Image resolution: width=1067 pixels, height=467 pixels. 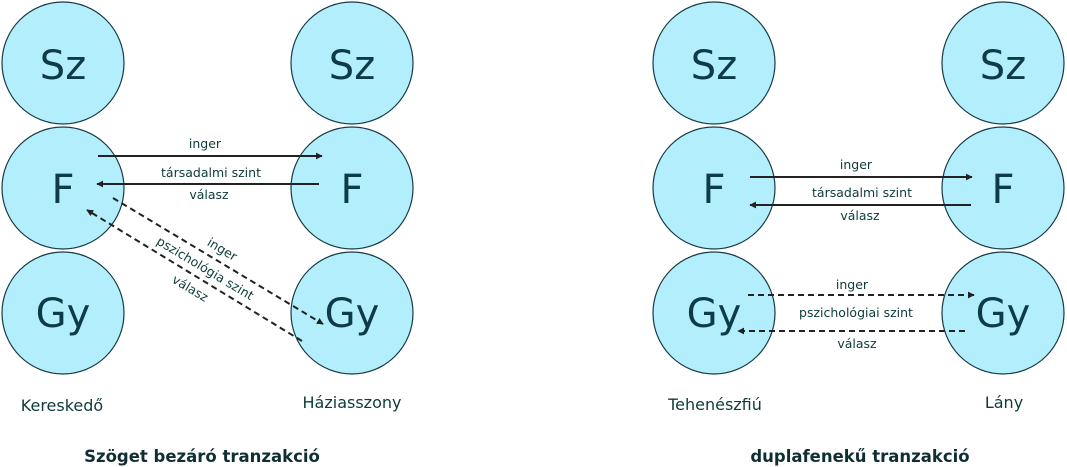 I want to click on left-person-name: Kereskedő, so click(x=62, y=405).